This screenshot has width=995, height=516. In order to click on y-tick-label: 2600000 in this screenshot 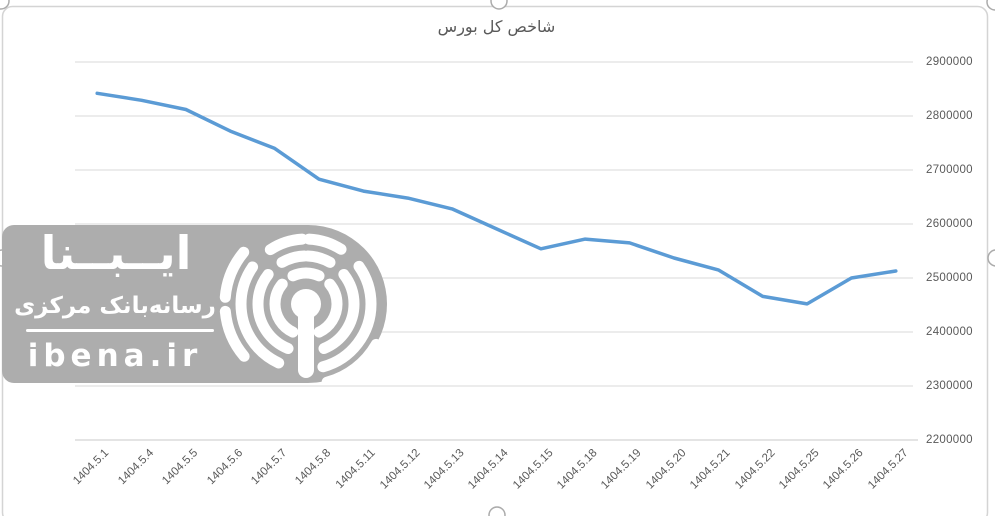, I will do `click(949, 224)`.